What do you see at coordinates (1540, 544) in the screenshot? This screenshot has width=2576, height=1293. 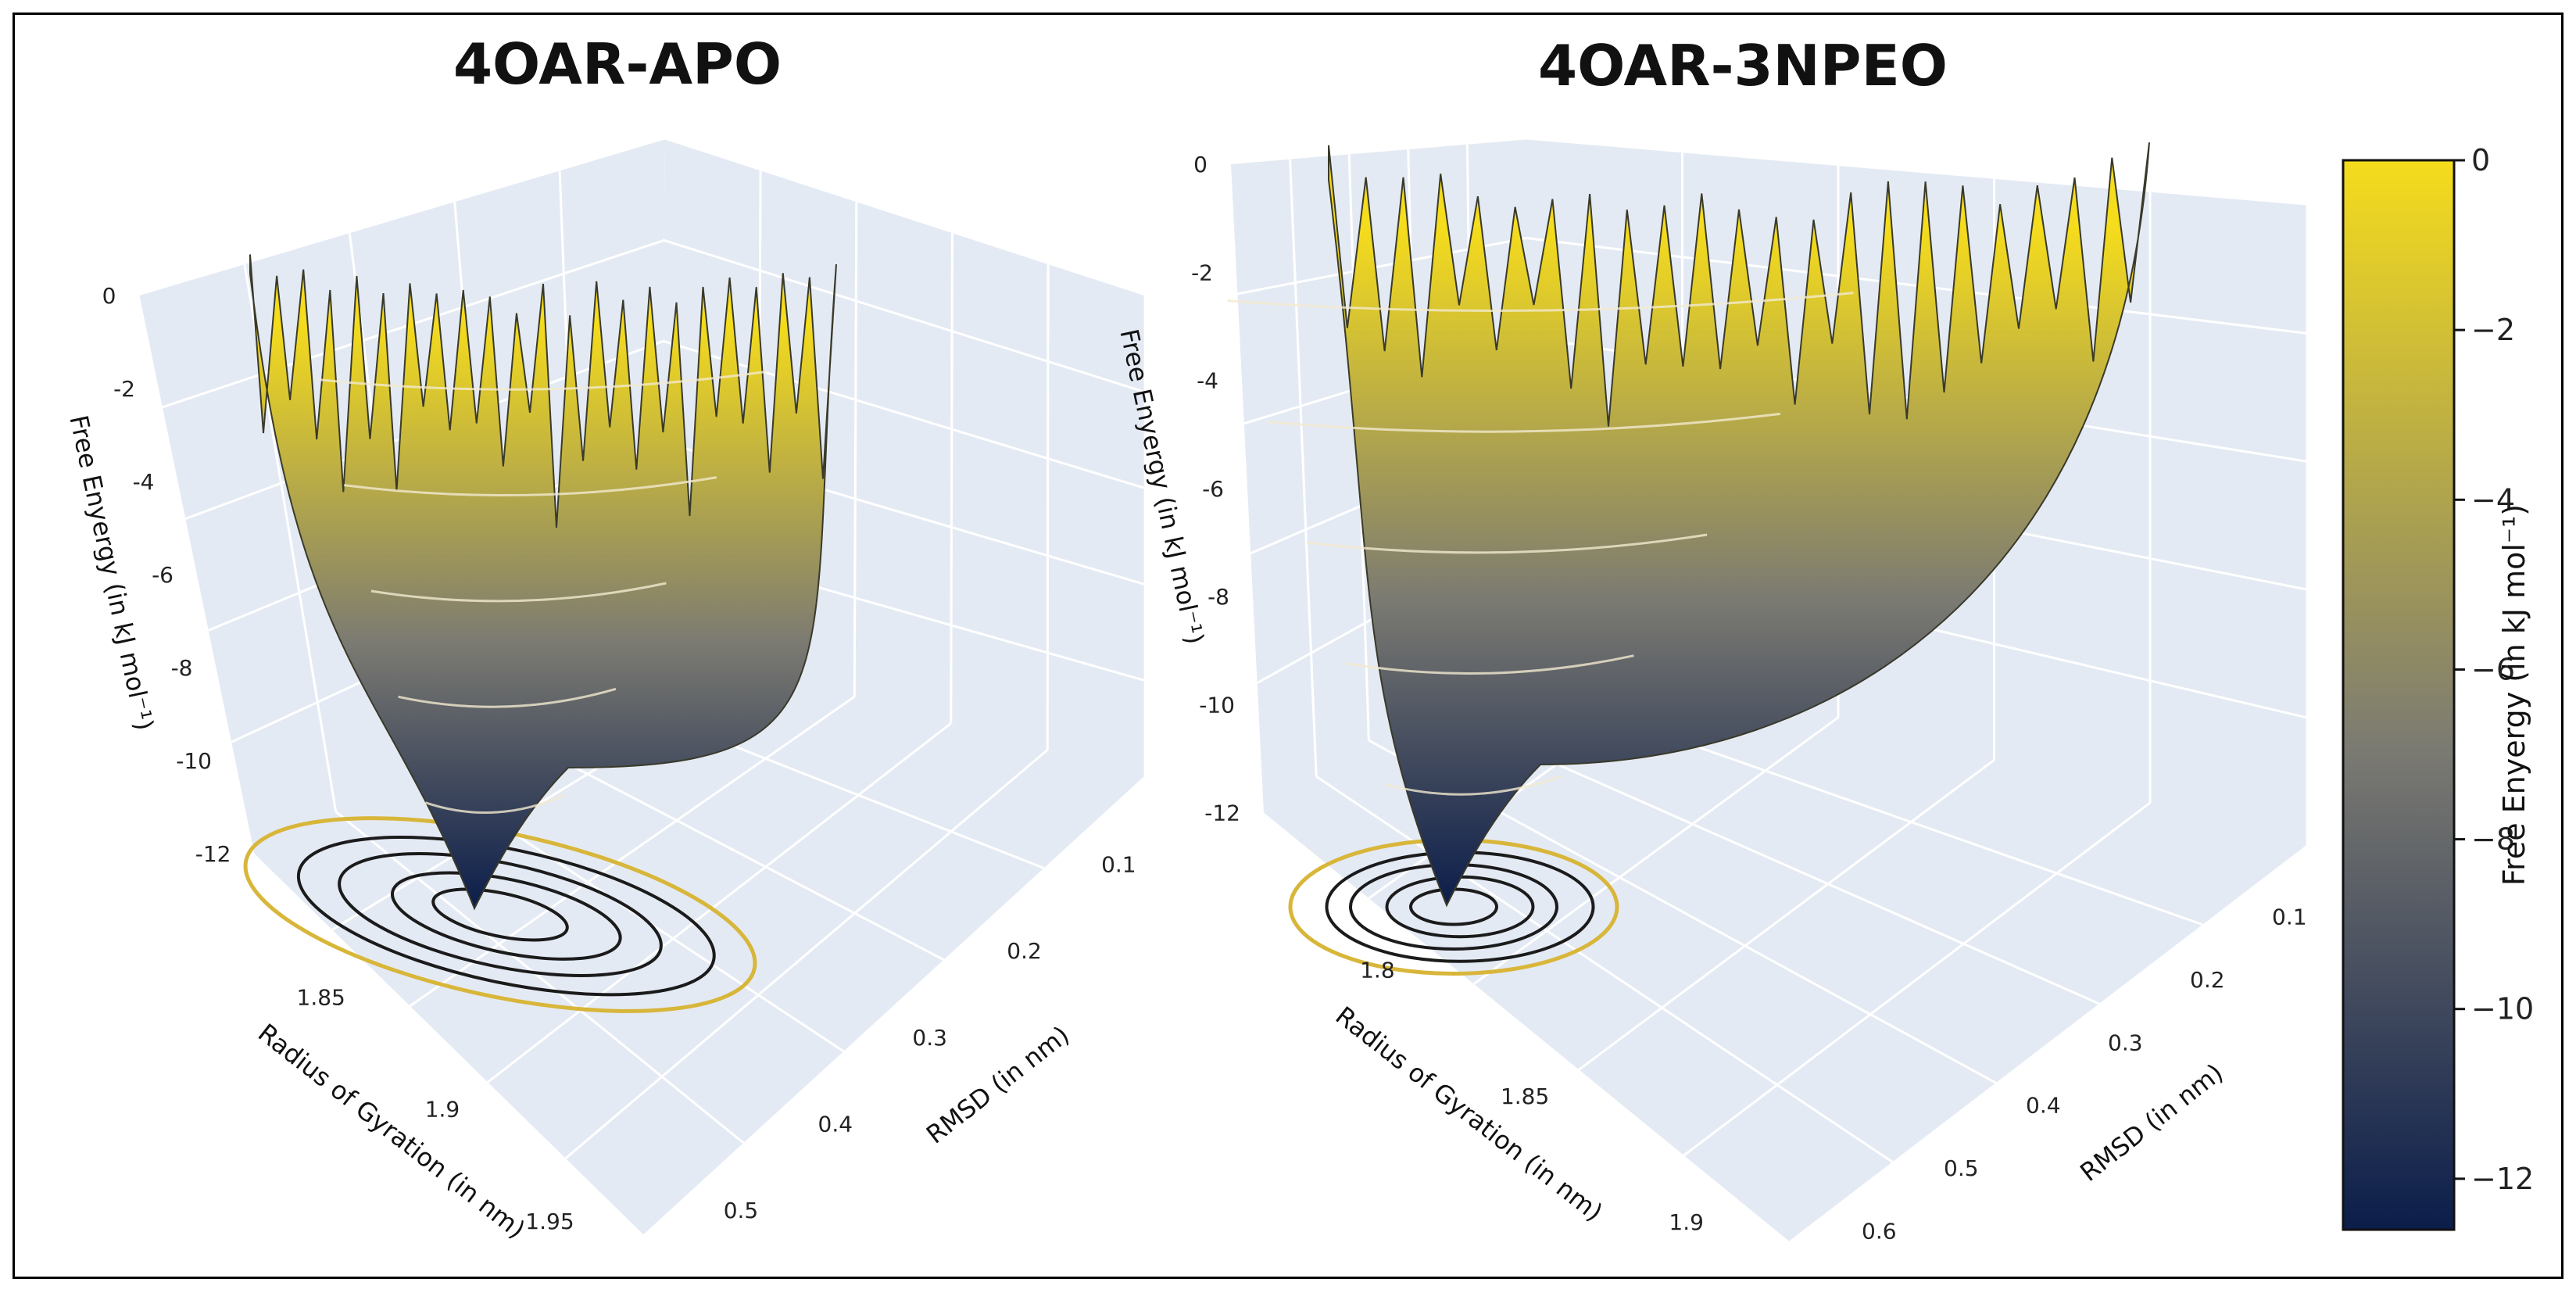 I see `surface-level-lines-3npeo` at bounding box center [1540, 544].